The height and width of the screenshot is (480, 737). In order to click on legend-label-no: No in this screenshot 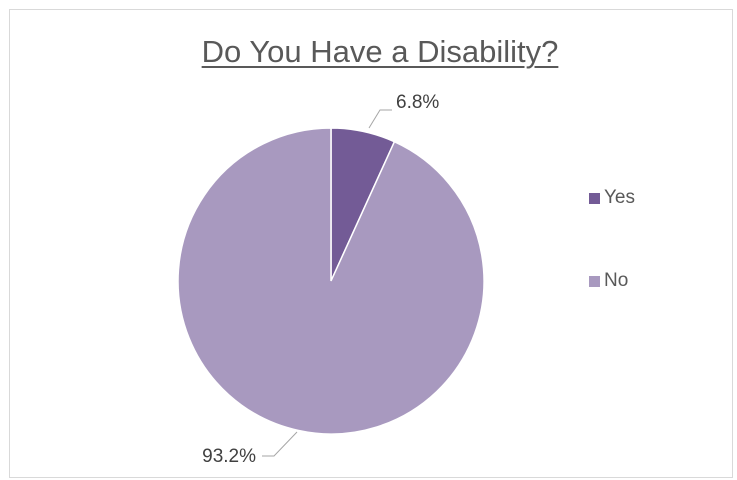, I will do `click(616, 280)`.